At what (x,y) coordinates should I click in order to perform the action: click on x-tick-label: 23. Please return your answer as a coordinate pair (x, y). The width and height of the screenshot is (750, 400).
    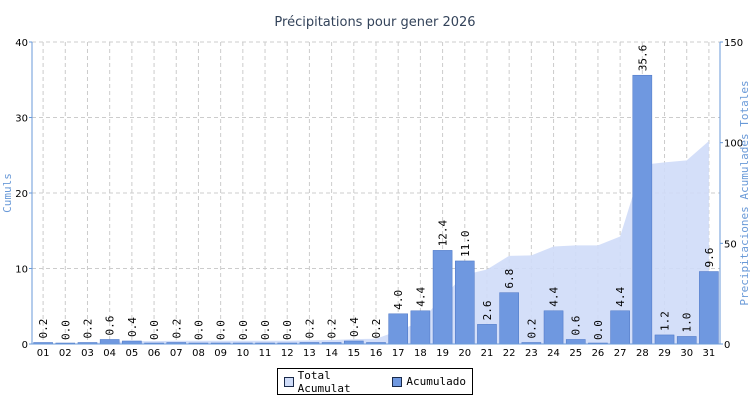
    Looking at the image, I should click on (531, 353).